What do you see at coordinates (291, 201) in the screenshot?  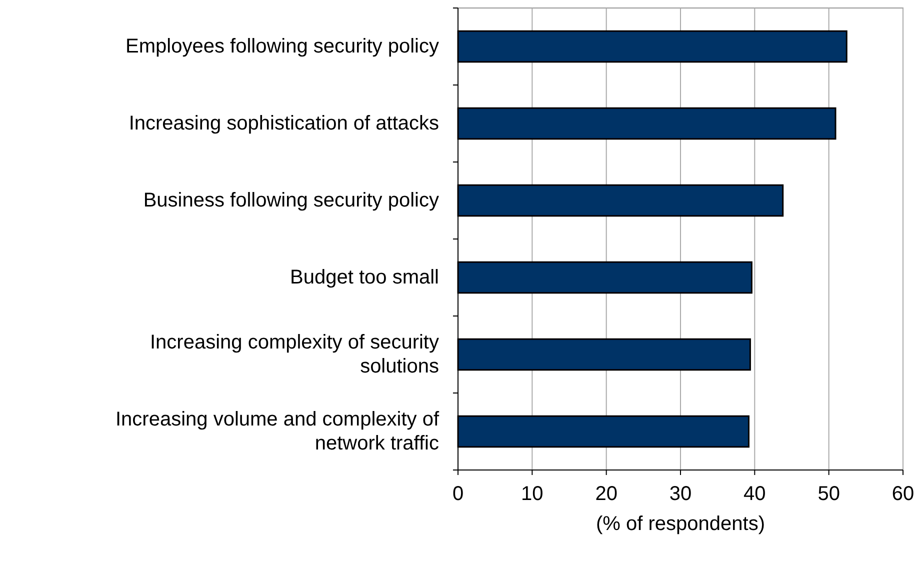 I see `y-tick-label: Business following security policy` at bounding box center [291, 201].